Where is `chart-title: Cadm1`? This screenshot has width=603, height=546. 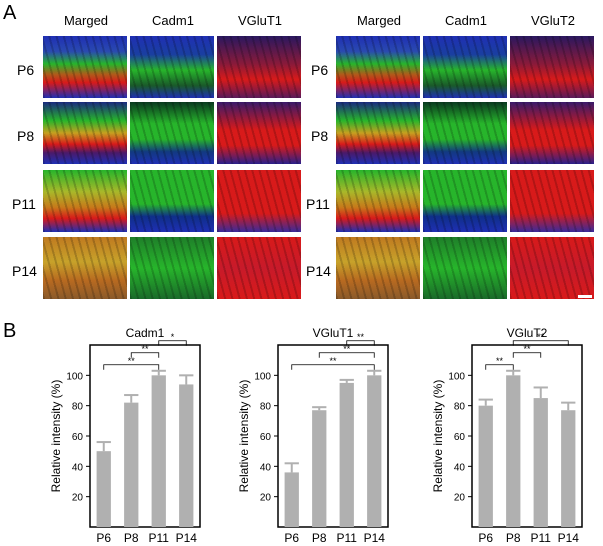 chart-title: Cadm1 is located at coordinates (145, 333).